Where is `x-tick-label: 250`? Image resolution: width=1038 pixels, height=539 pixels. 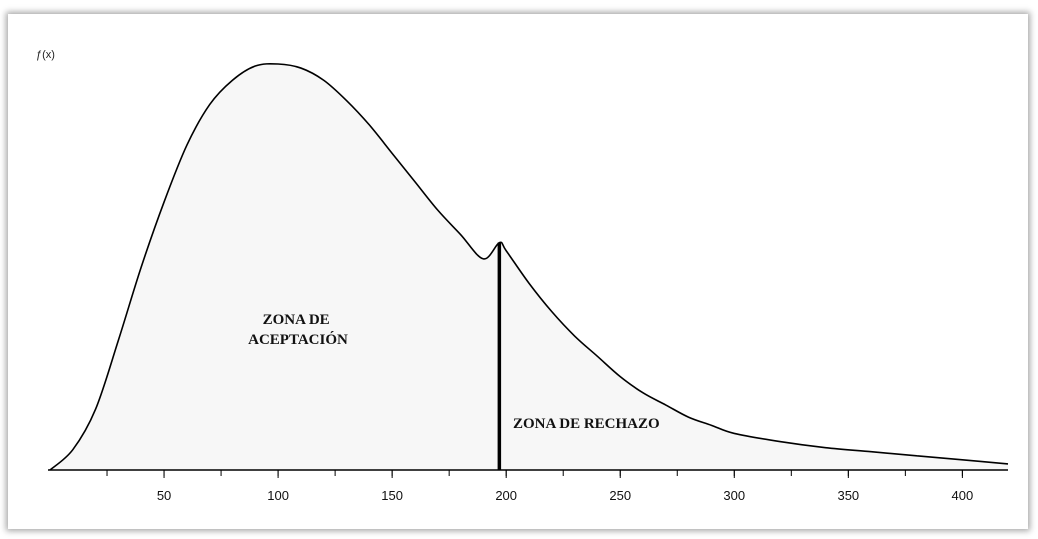 x-tick-label: 250 is located at coordinates (620, 495).